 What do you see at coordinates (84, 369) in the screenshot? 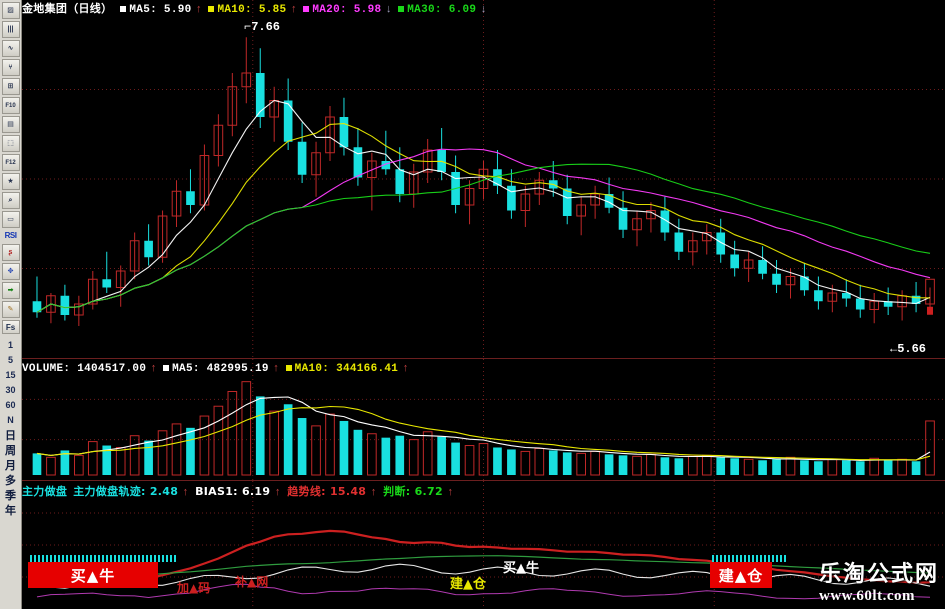
I see `header-item: VOLUME: 1404517.00` at bounding box center [84, 369].